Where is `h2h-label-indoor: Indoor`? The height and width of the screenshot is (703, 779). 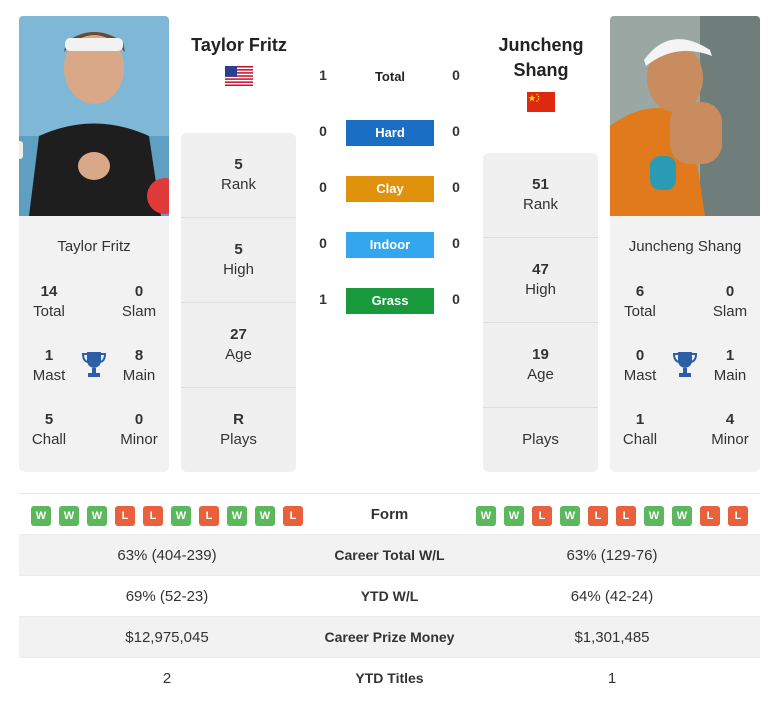
h2h-label-indoor: Indoor is located at coordinates (390, 245).